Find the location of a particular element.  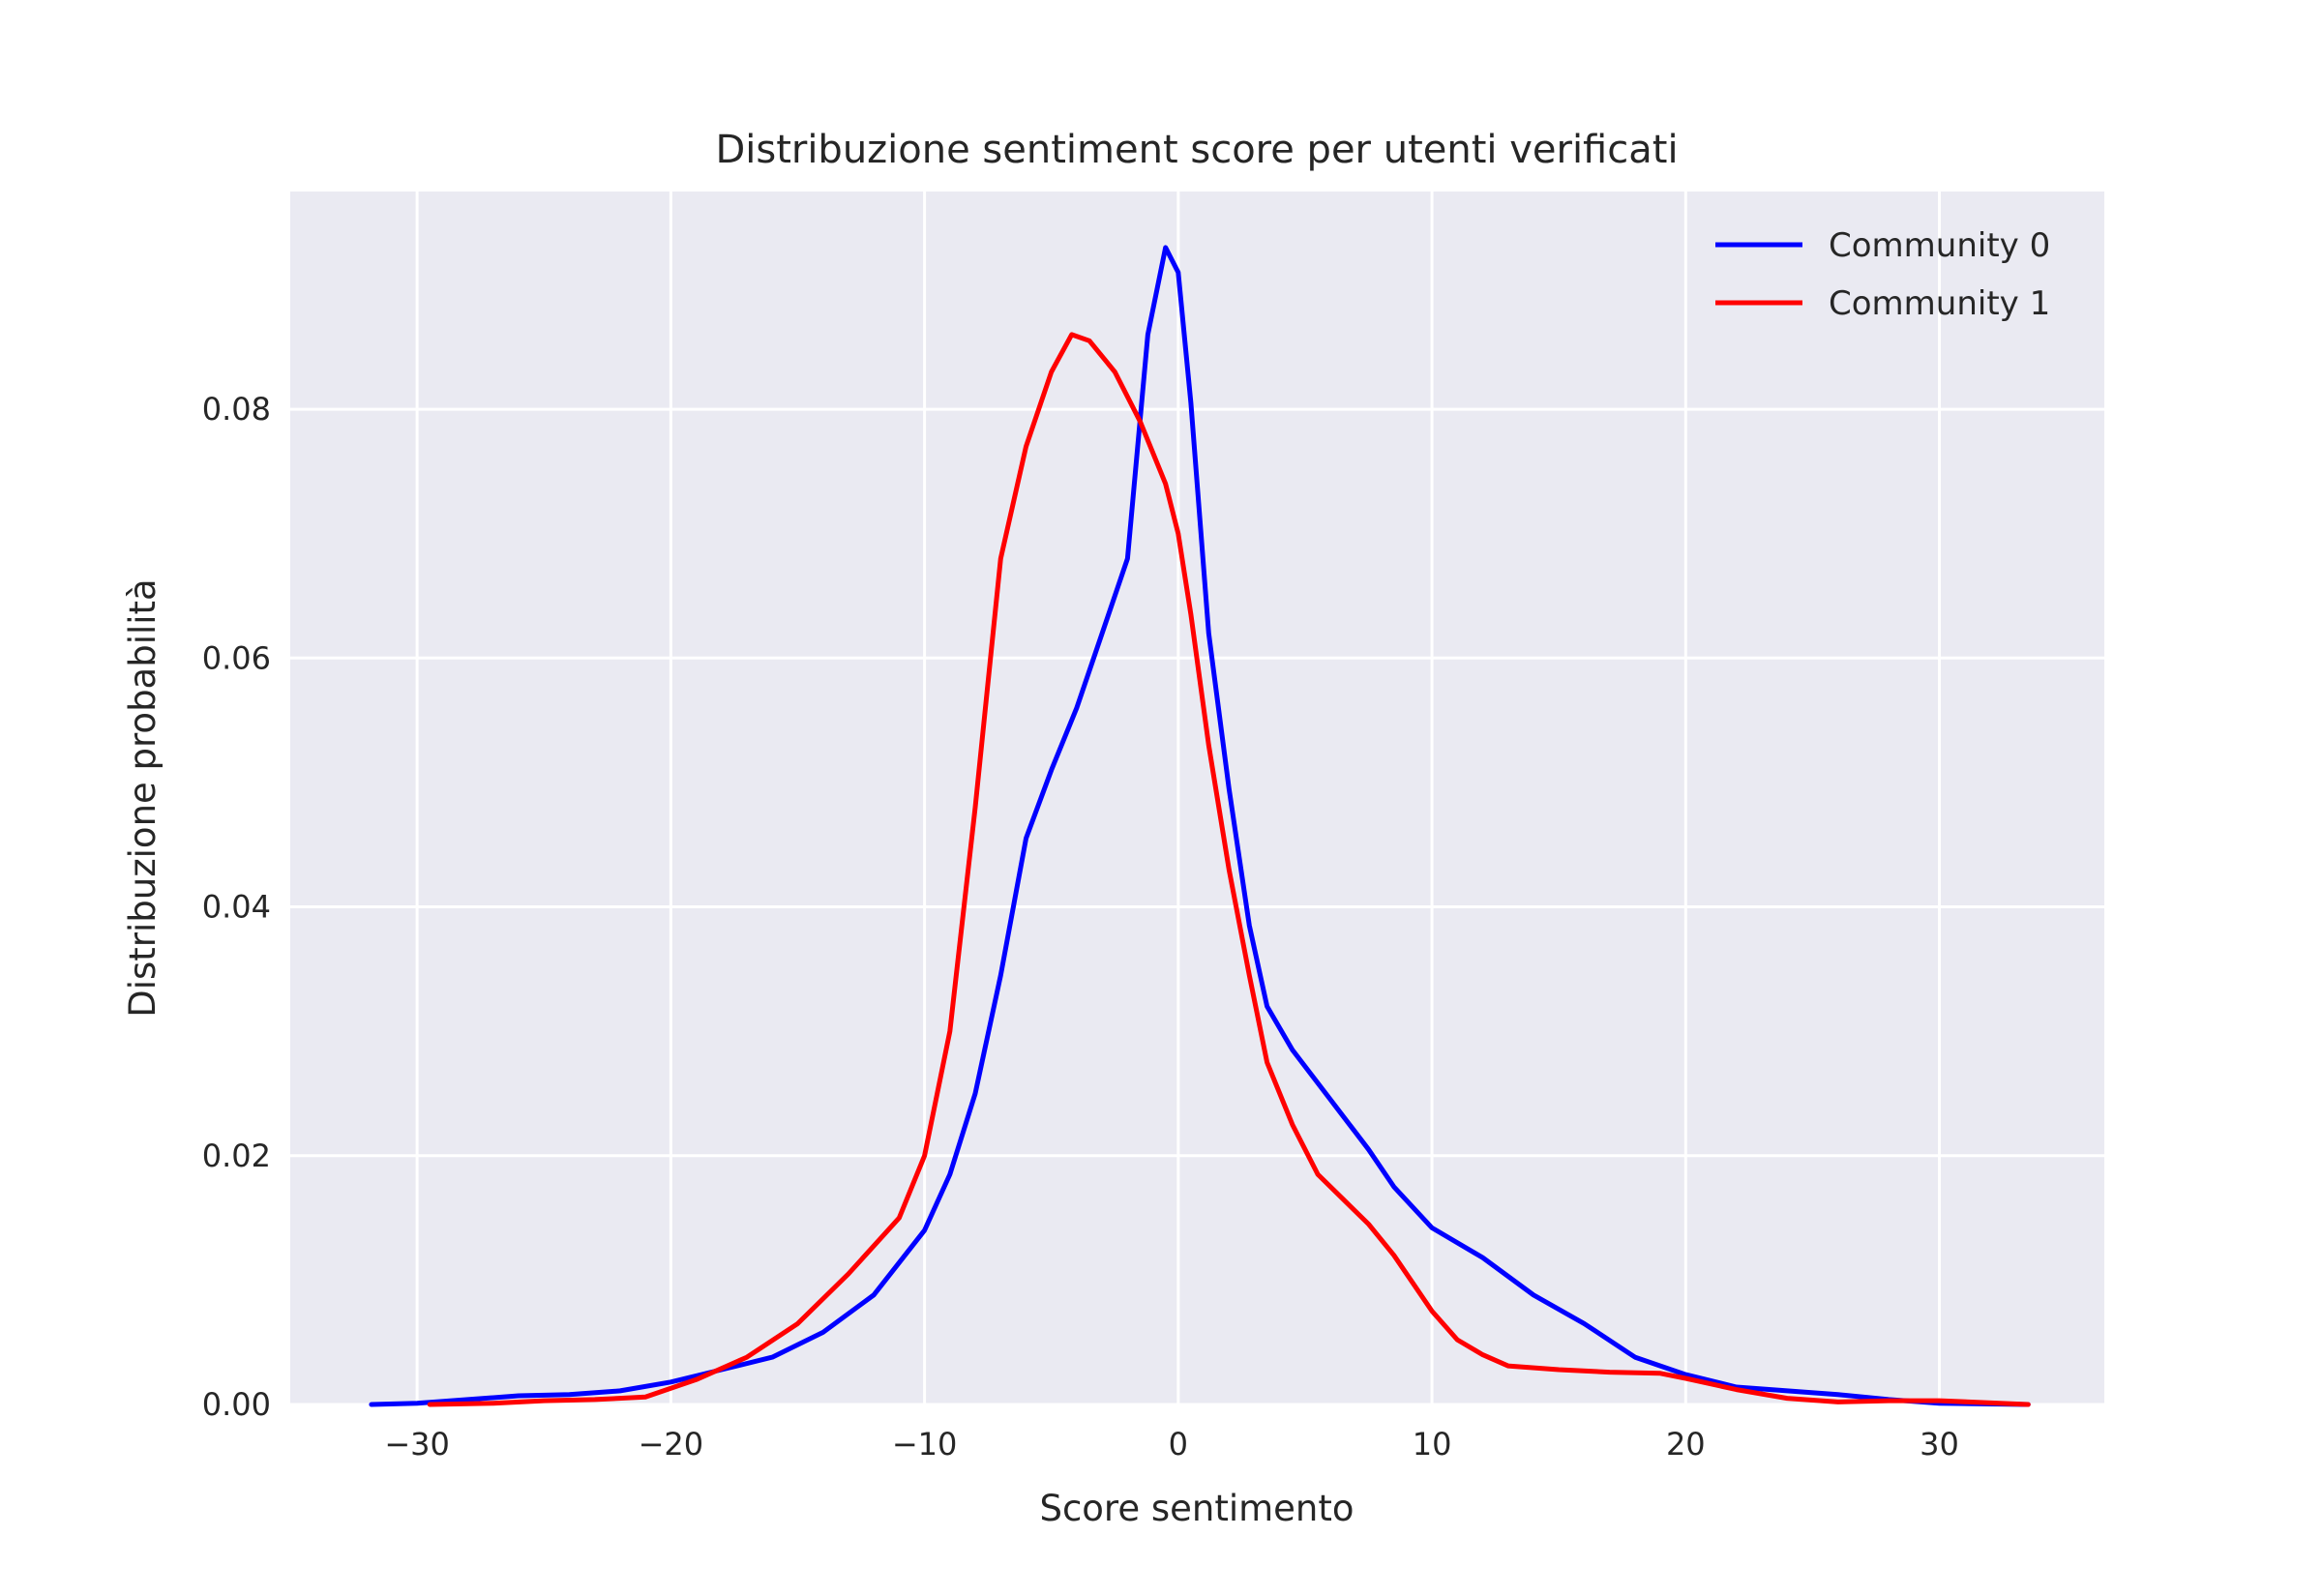

legend-label-community-1: Community 1 is located at coordinates (1939, 303).